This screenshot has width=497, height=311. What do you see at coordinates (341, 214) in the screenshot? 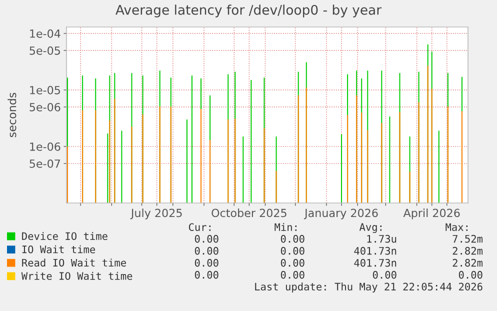
I see `x-tick-label: January 2026` at bounding box center [341, 214].